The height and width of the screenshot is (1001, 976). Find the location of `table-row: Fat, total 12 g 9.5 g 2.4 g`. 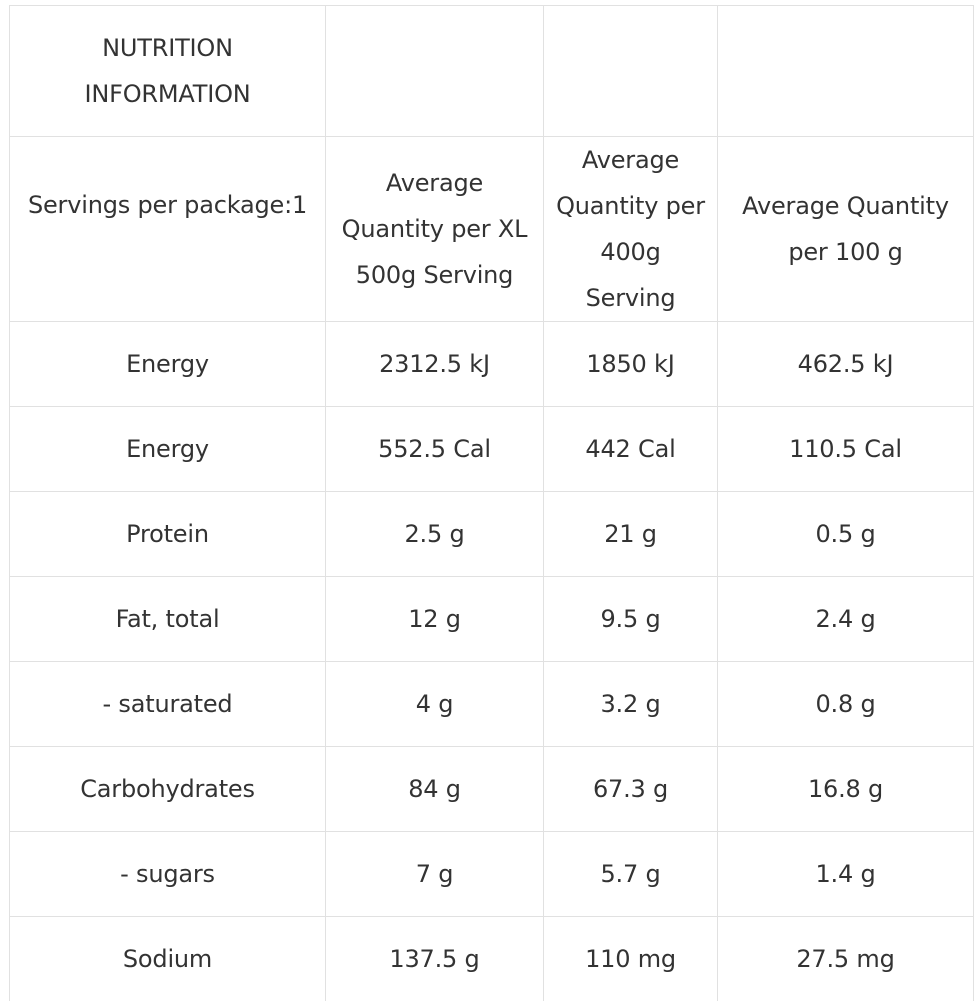

table-row: Fat, total 12 g 9.5 g 2.4 g is located at coordinates (492, 619).